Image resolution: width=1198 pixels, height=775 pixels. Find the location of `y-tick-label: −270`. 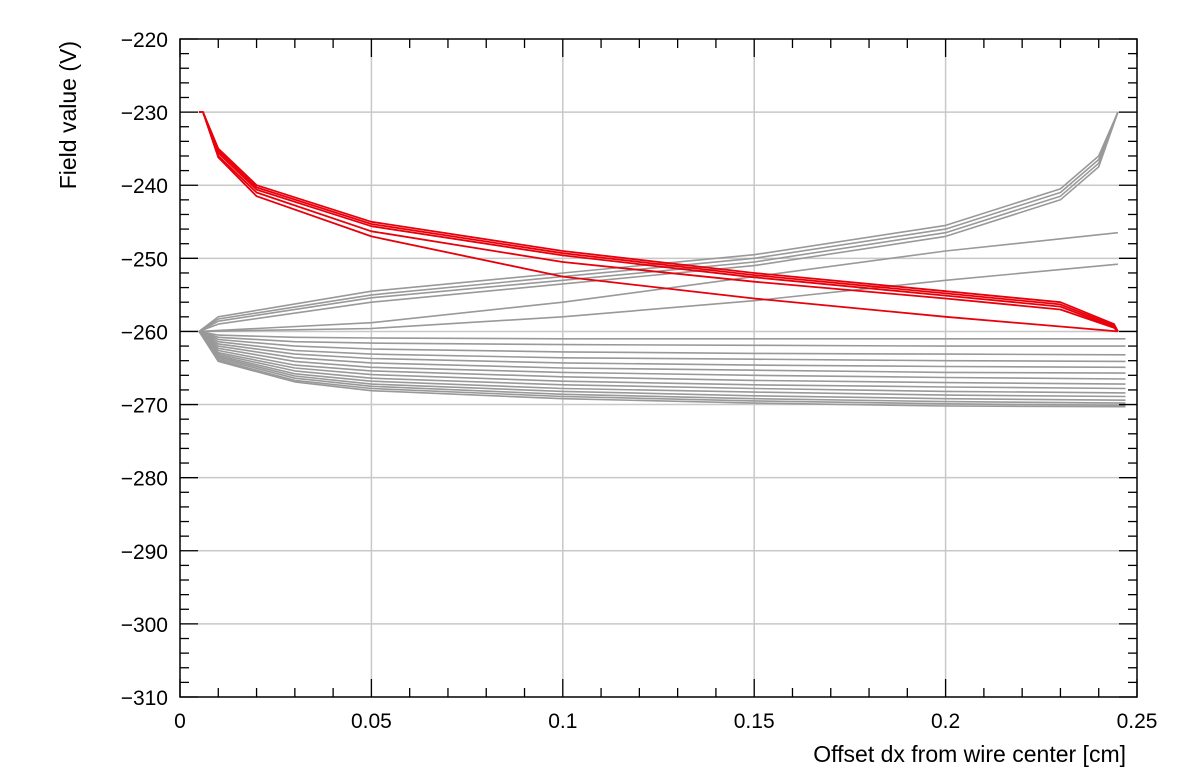

y-tick-label: −270 is located at coordinates (144, 406).